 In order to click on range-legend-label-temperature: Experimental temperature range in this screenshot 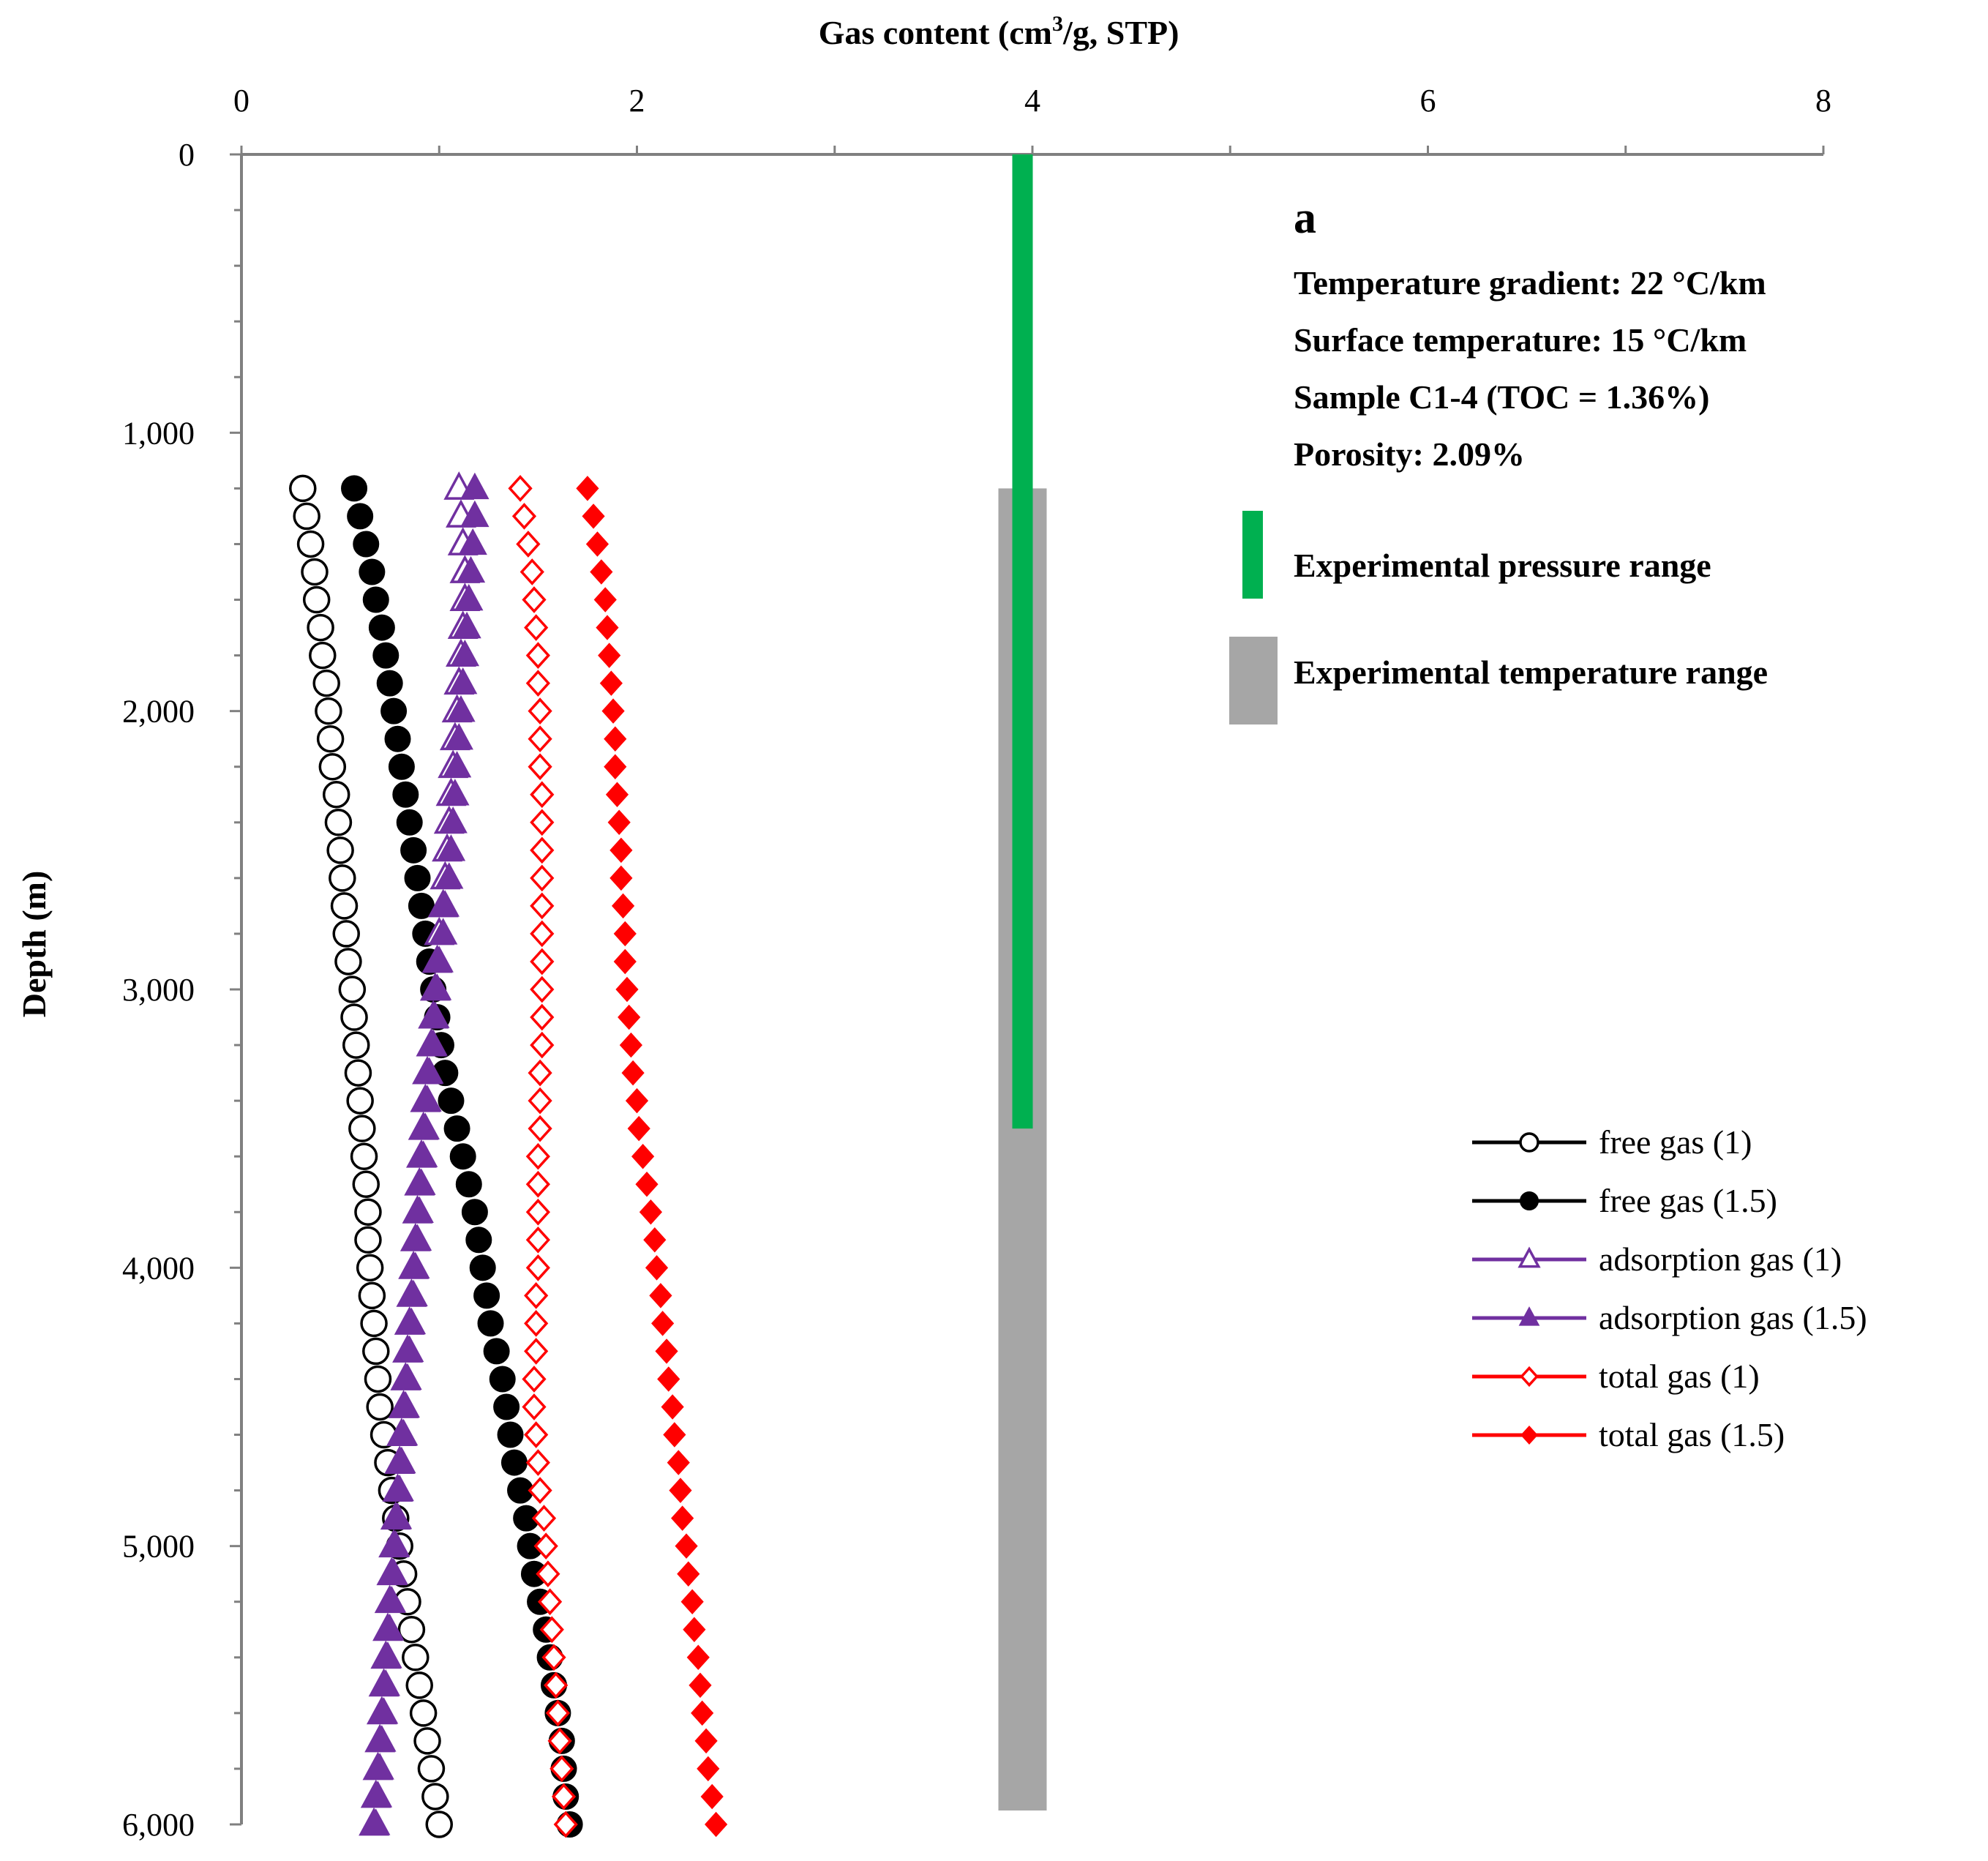, I will do `click(1531, 672)`.